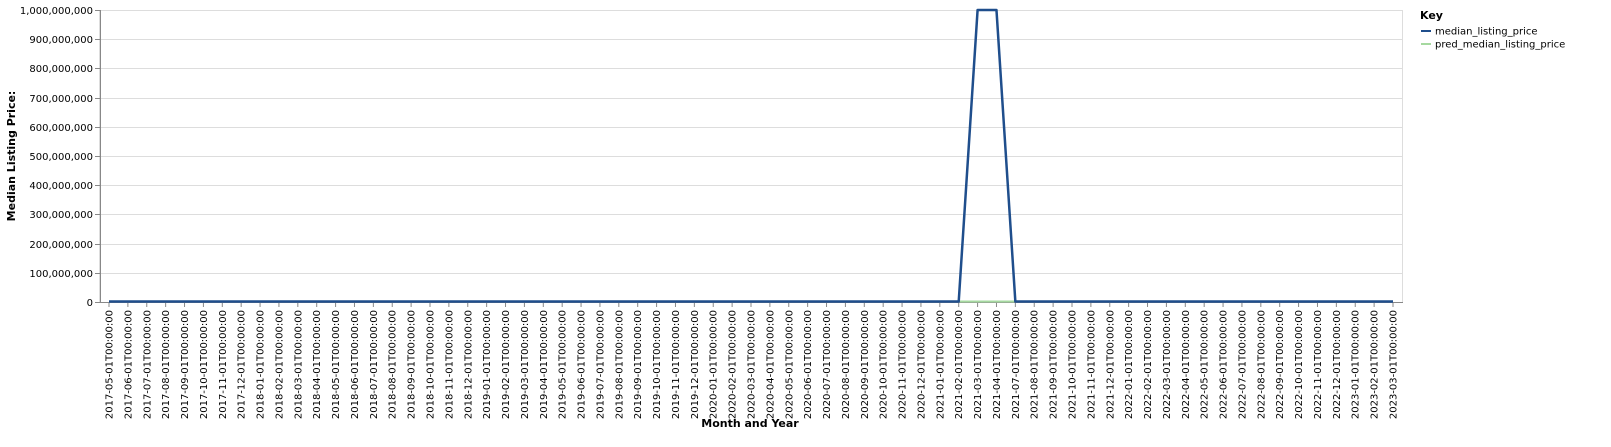 The height and width of the screenshot is (447, 1611). What do you see at coordinates (1035, 364) in the screenshot?
I see `x-tick-label: 2021-08-01T00:00:00` at bounding box center [1035, 364].